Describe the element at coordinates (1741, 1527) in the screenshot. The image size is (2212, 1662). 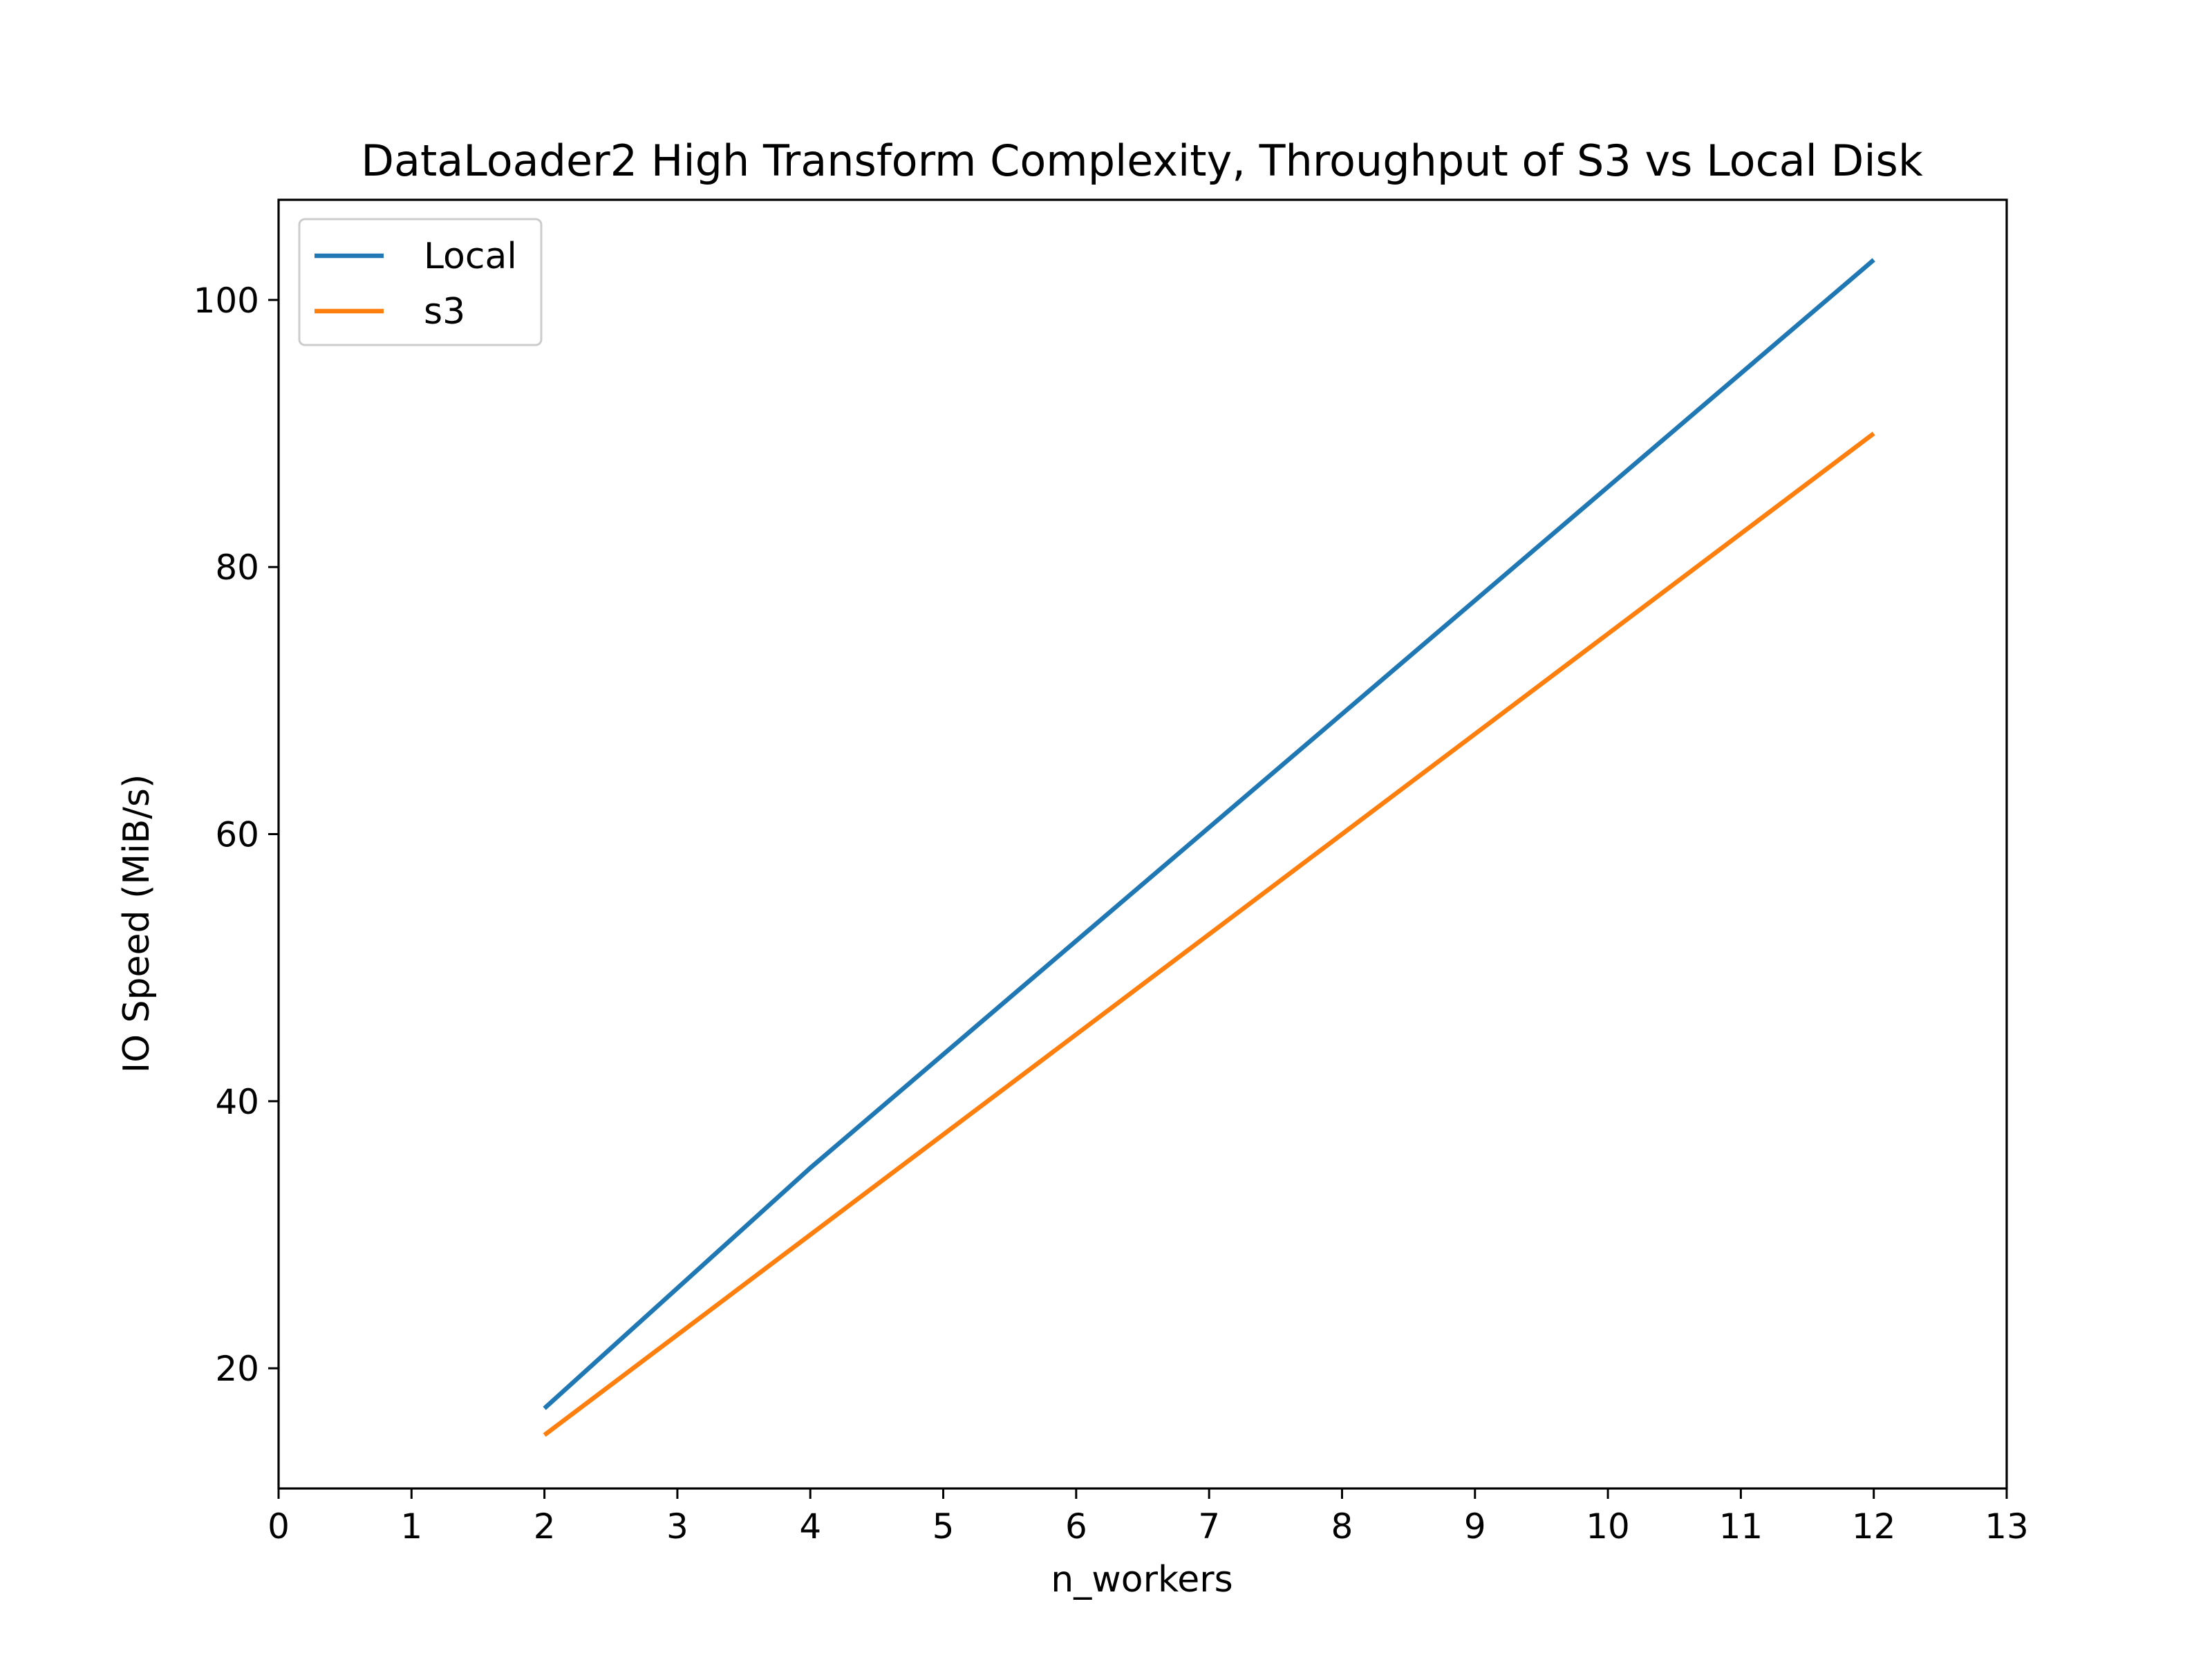
I see `x-tick-label-11: 11` at that location.